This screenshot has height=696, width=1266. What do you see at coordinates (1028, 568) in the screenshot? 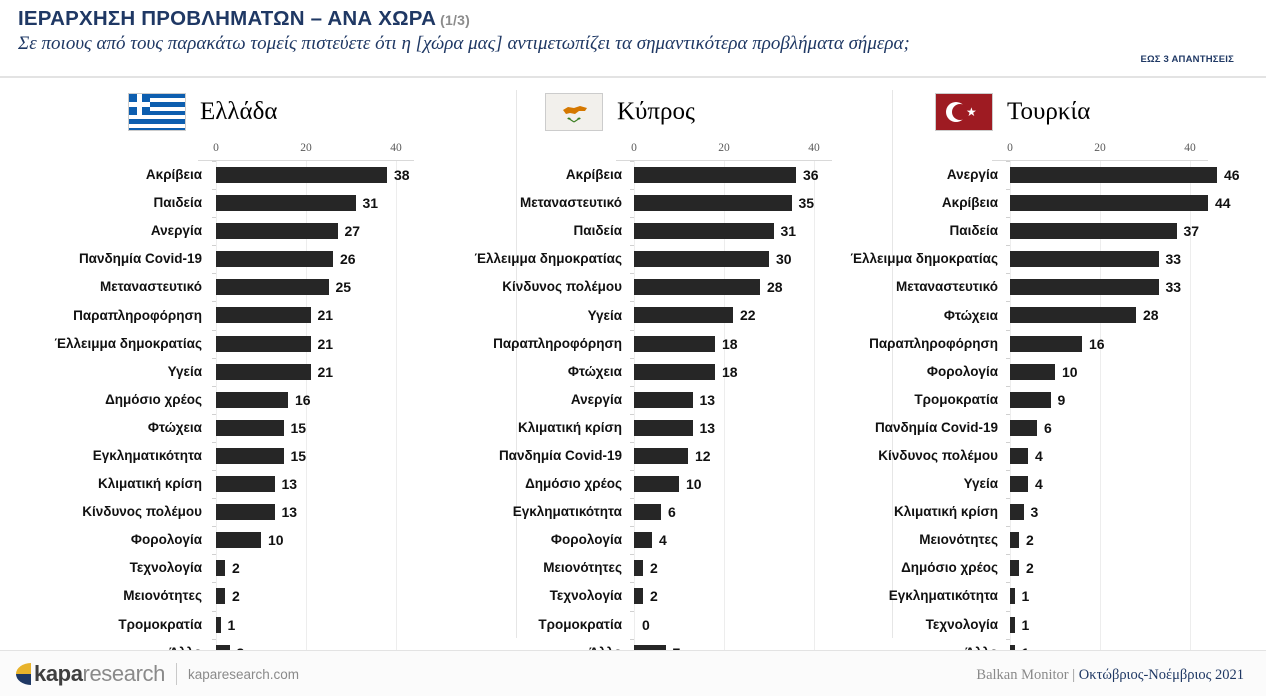
I see `bar-row: Δημόσιο χρέος 2` at bounding box center [1028, 568].